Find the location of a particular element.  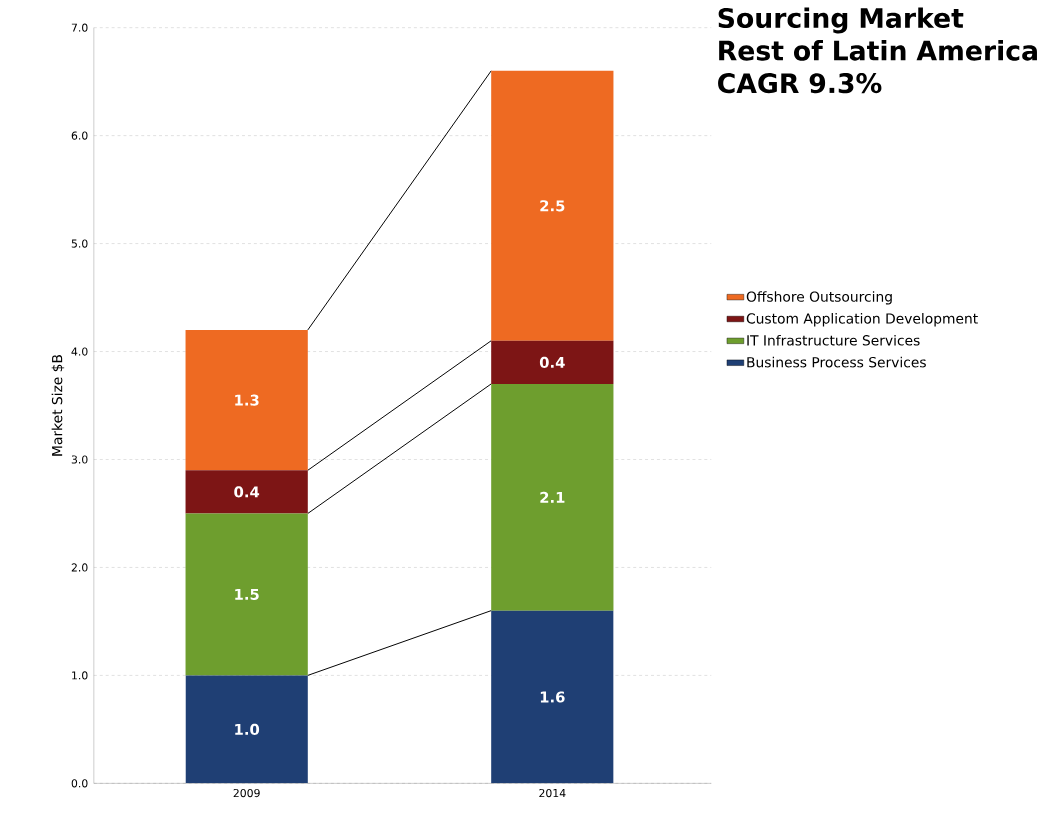

data-label: 1.3 is located at coordinates (247, 400).